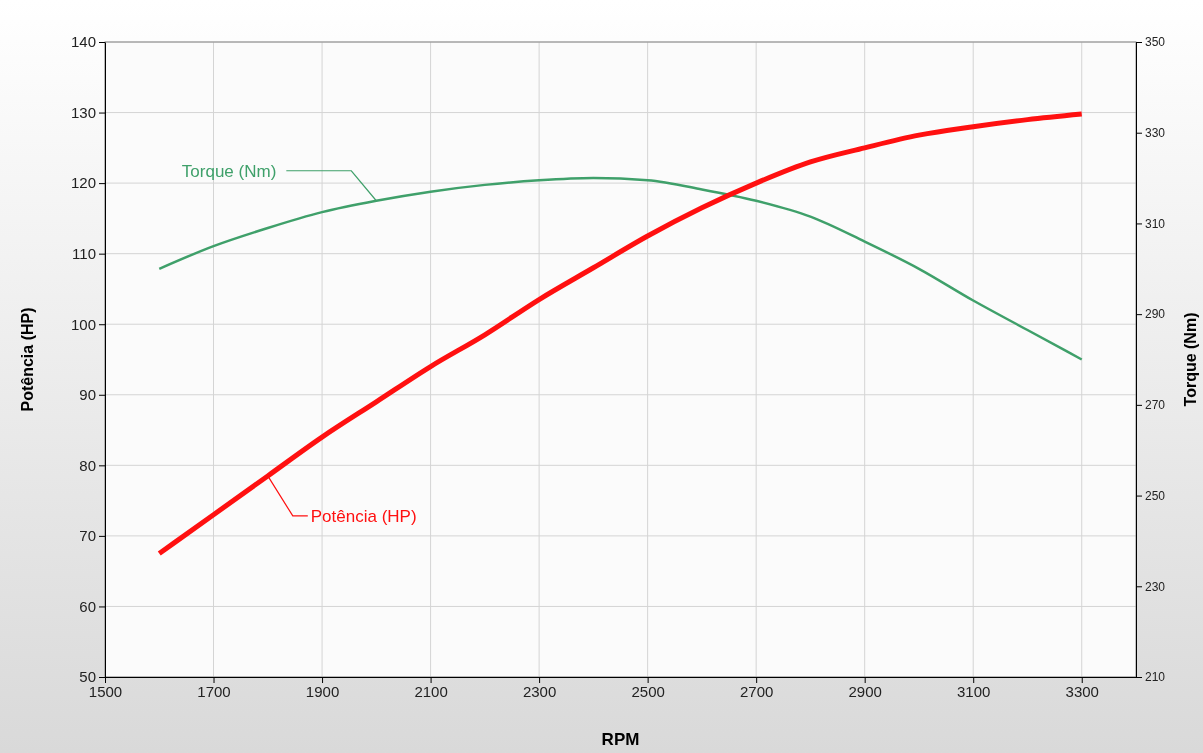 The height and width of the screenshot is (753, 1203). I want to click on y2-tick-label: 310, so click(1155, 223).